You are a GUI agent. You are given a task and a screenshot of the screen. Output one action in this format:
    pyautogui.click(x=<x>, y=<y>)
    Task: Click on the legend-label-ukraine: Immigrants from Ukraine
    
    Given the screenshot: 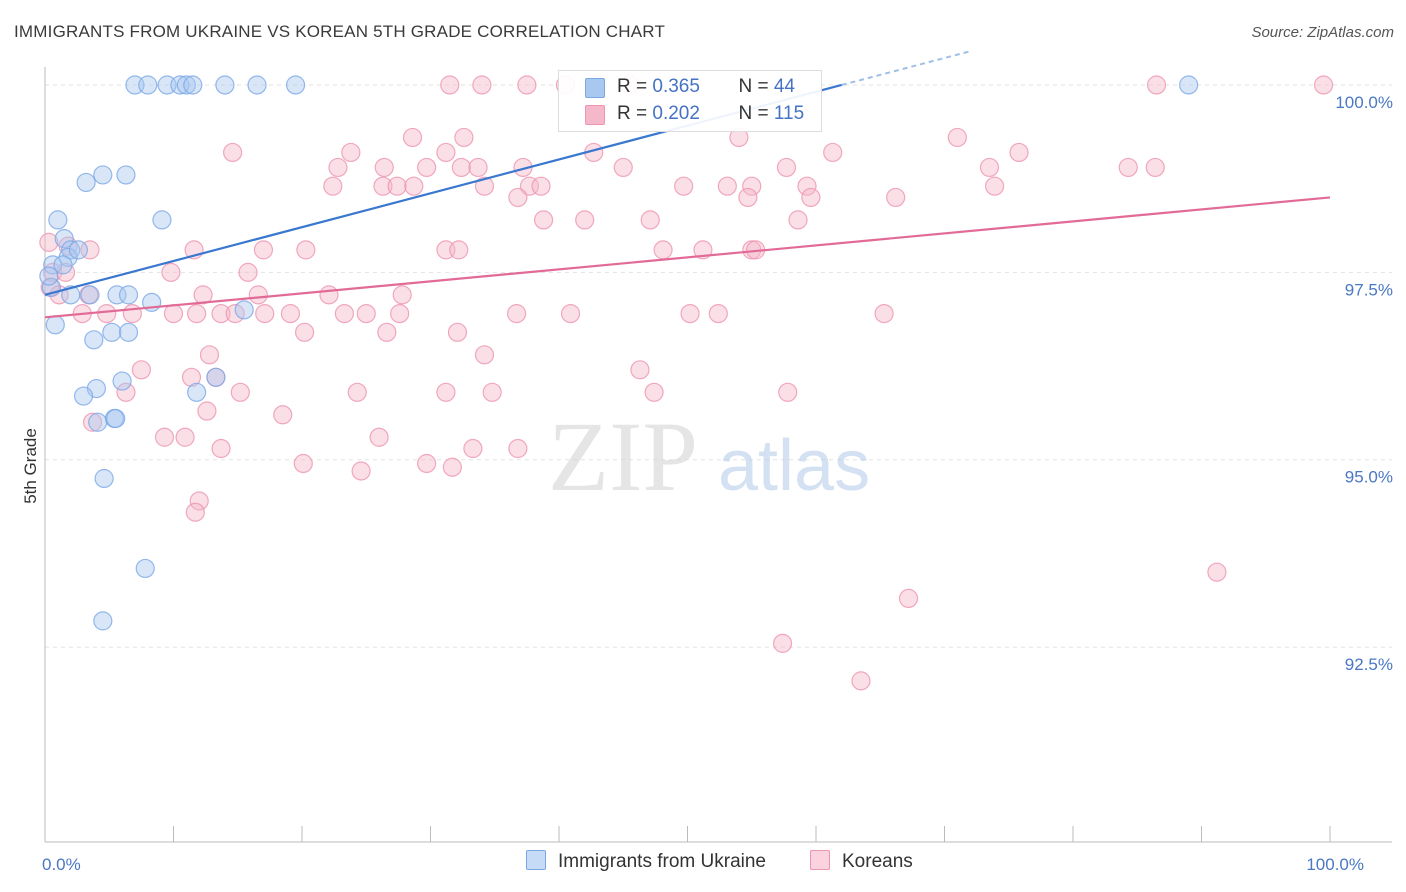 What is the action you would take?
    pyautogui.click(x=662, y=861)
    